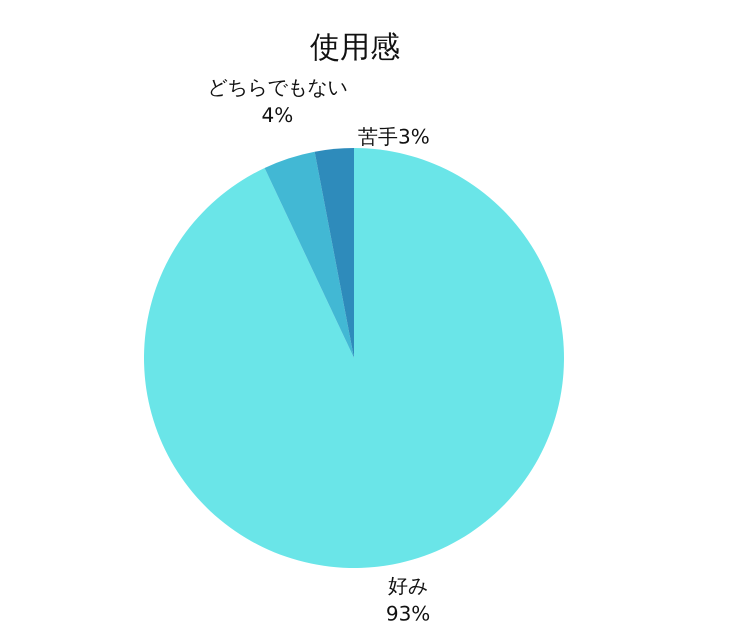  I want to click on chart-title: 使用感, so click(355, 47).